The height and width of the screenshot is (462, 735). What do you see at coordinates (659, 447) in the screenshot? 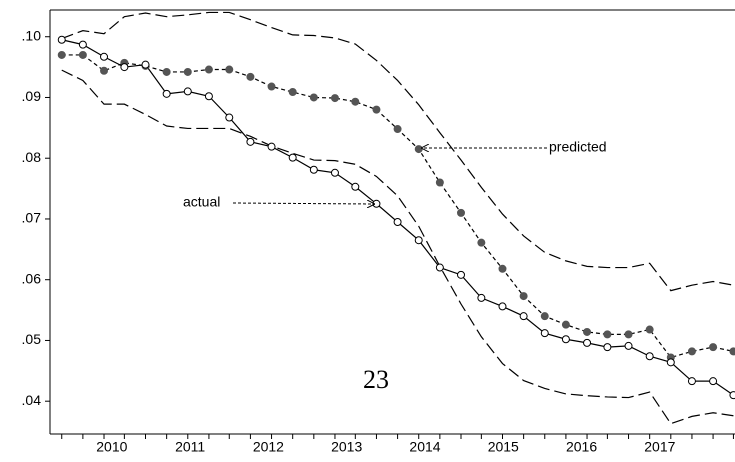
I see `x-tick-label: 2017` at bounding box center [659, 447].